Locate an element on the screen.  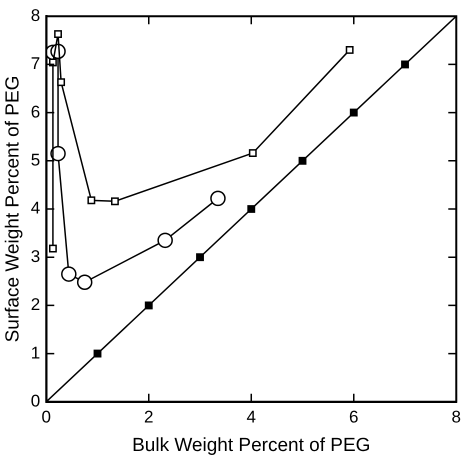
y-tick-label: 6 is located at coordinates (35, 112).